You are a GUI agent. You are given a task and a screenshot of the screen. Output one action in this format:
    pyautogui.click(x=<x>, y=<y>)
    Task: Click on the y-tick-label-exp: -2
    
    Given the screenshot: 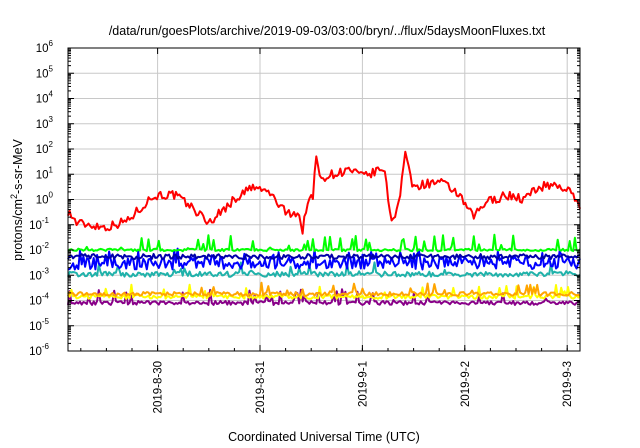 What is the action you would take?
    pyautogui.click(x=46, y=245)
    